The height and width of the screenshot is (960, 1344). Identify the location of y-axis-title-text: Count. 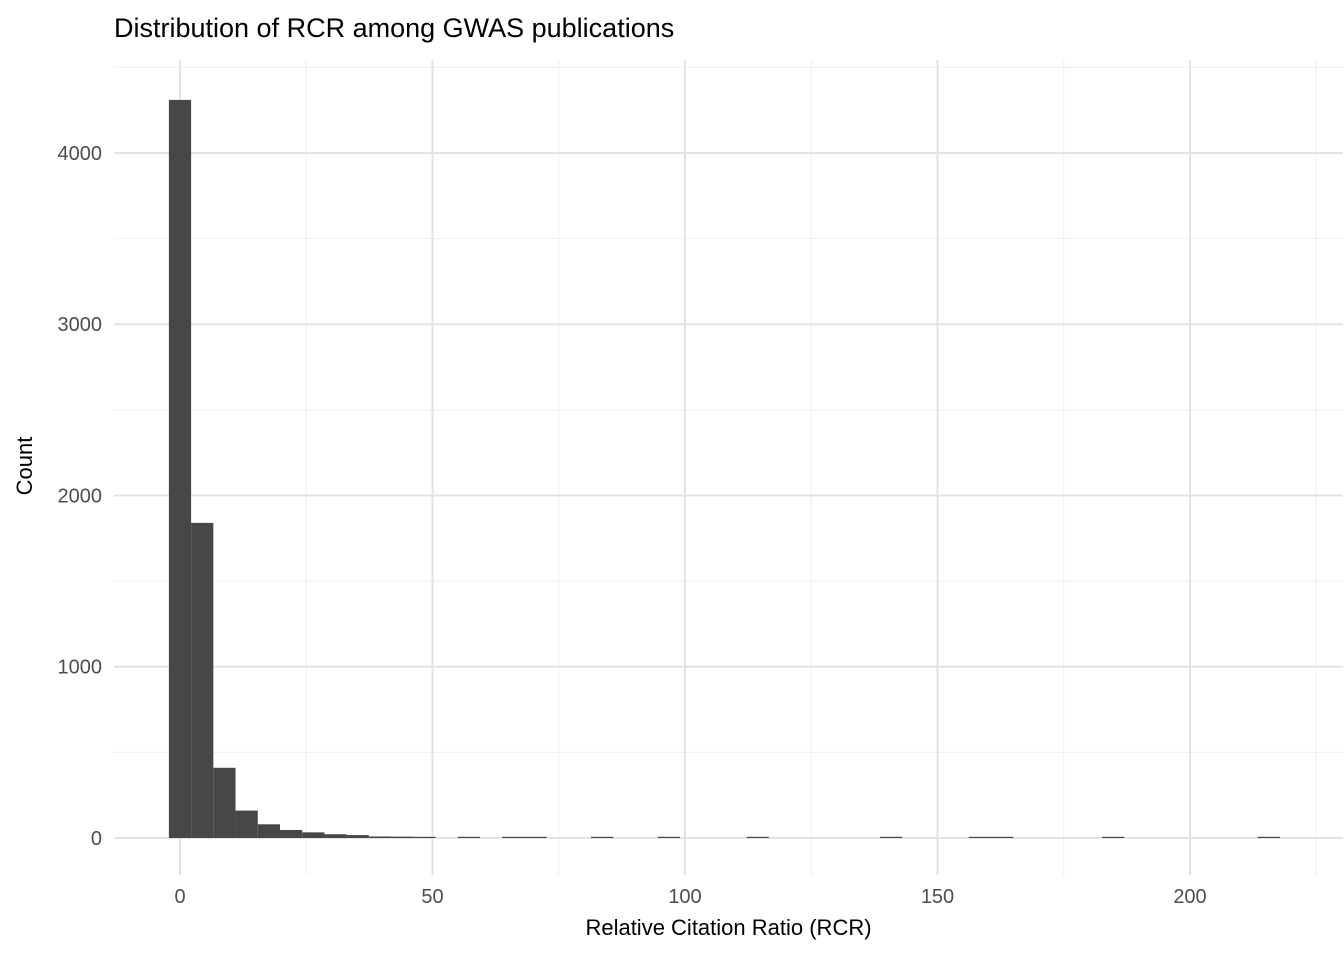
(24, 466).